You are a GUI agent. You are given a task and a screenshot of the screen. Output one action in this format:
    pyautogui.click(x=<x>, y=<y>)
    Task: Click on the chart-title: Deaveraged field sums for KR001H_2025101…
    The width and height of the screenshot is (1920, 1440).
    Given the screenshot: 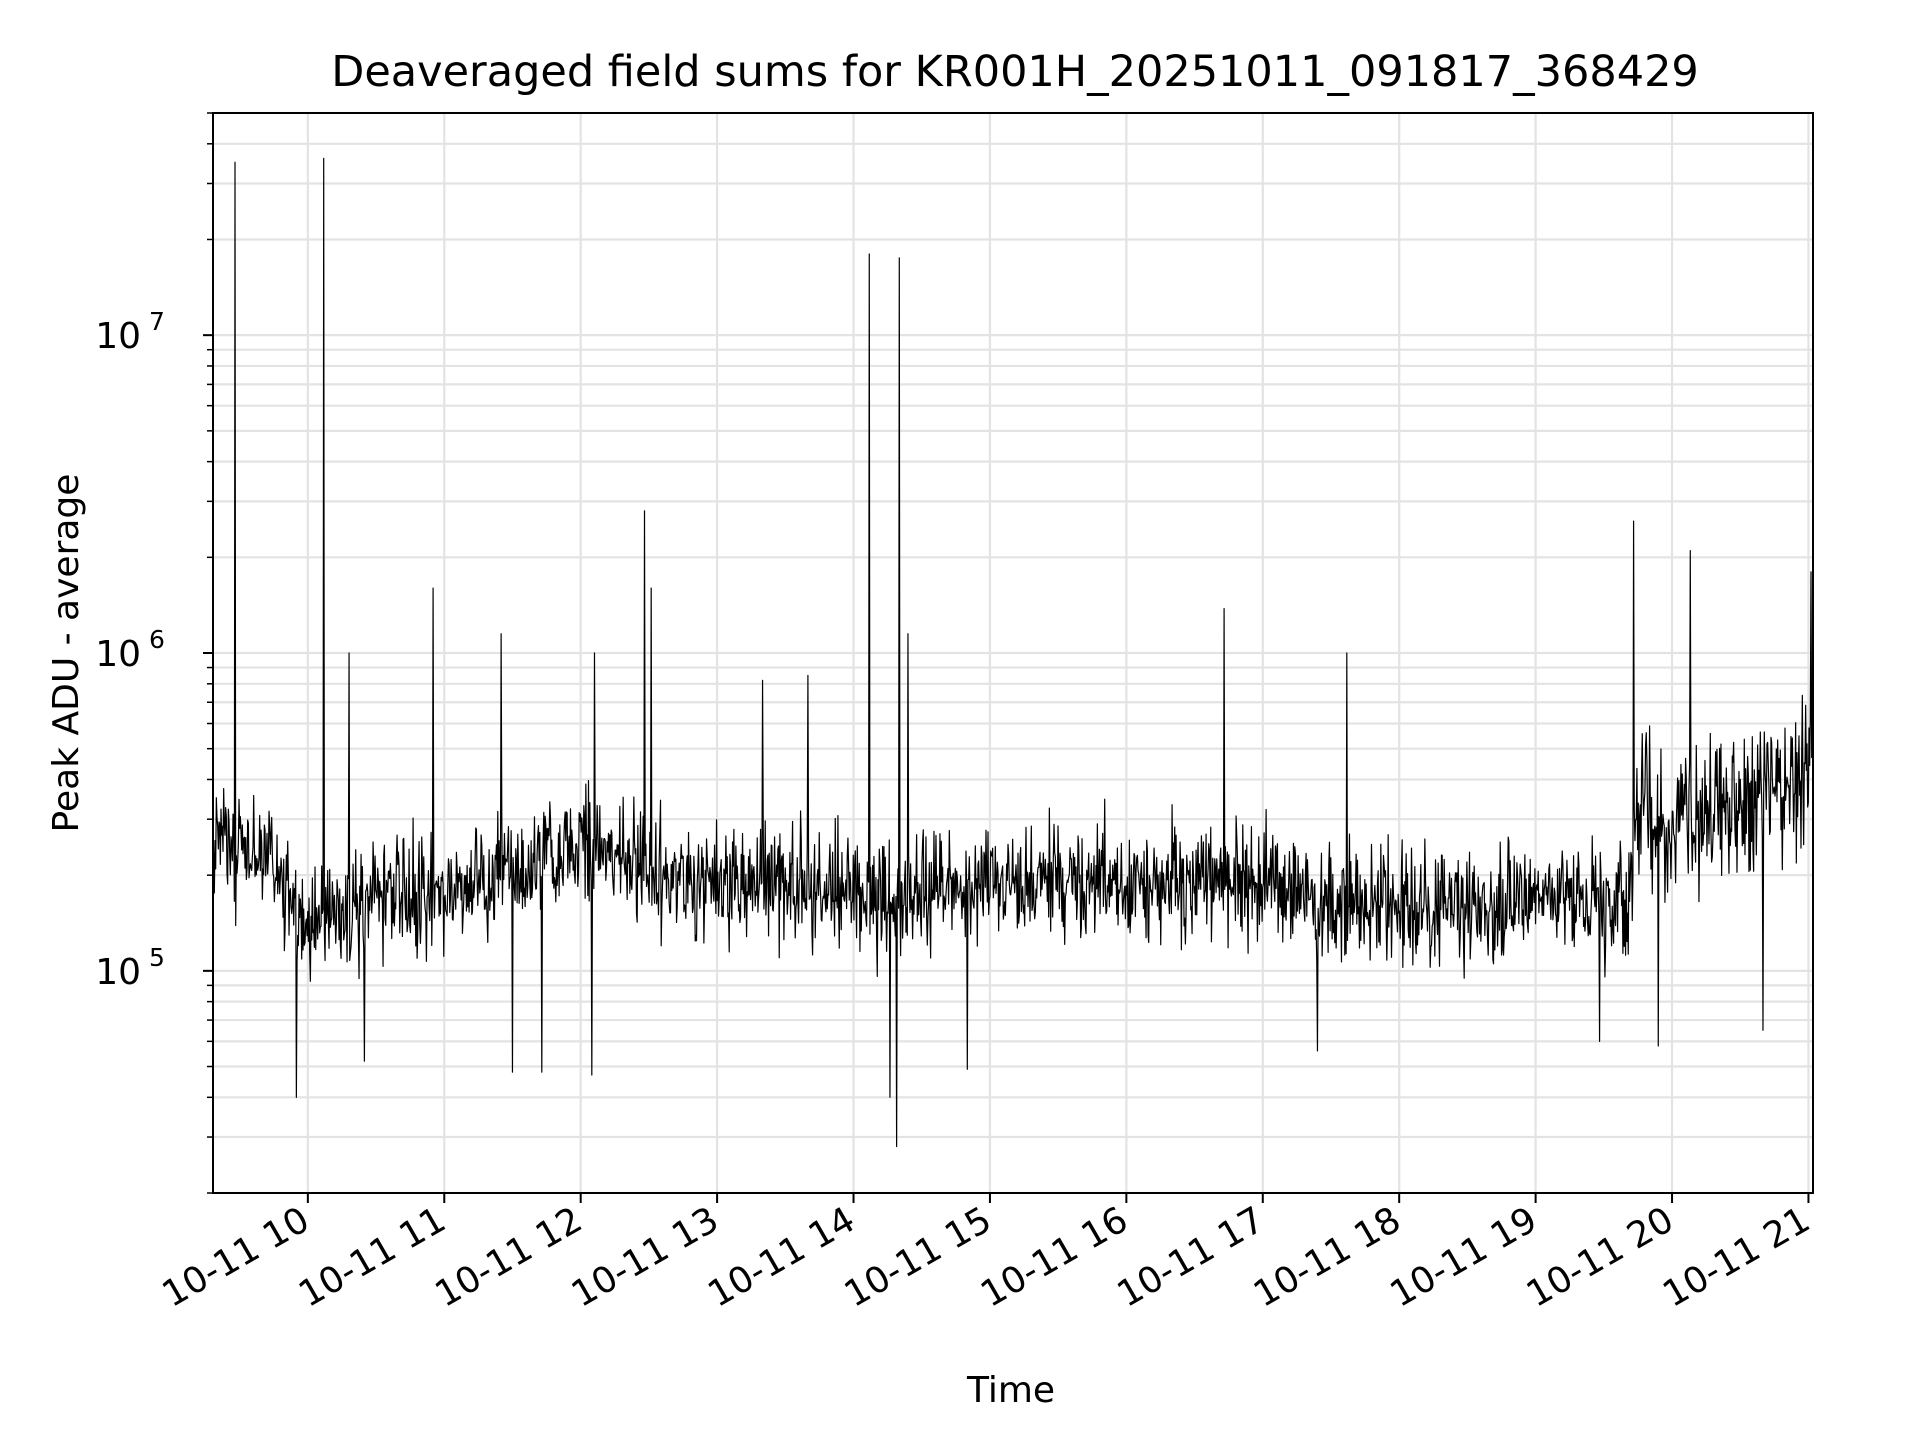 What is the action you would take?
    pyautogui.click(x=1015, y=72)
    